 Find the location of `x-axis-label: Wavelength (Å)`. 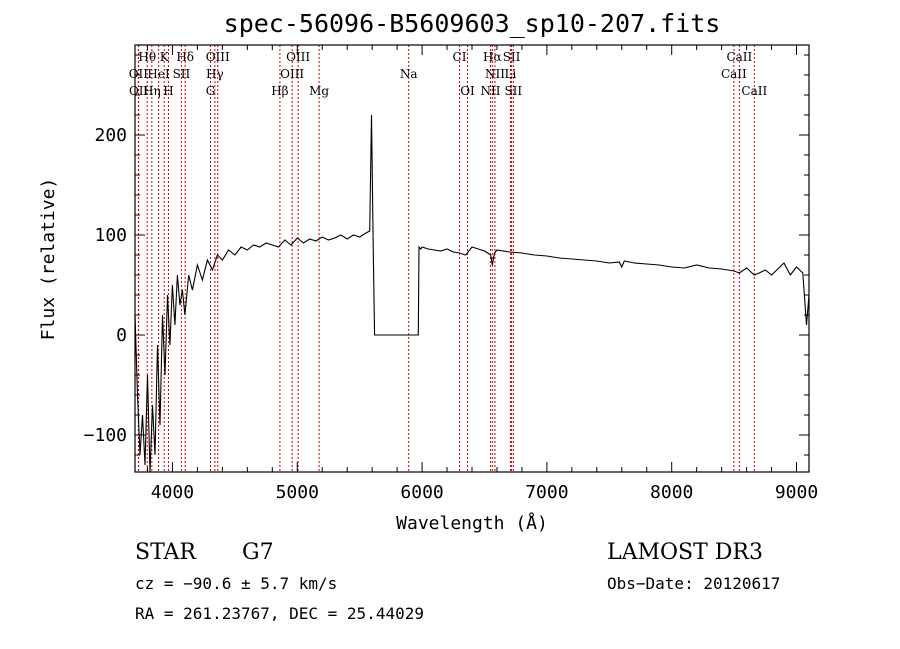

x-axis-label: Wavelength (Å) is located at coordinates (472, 523).